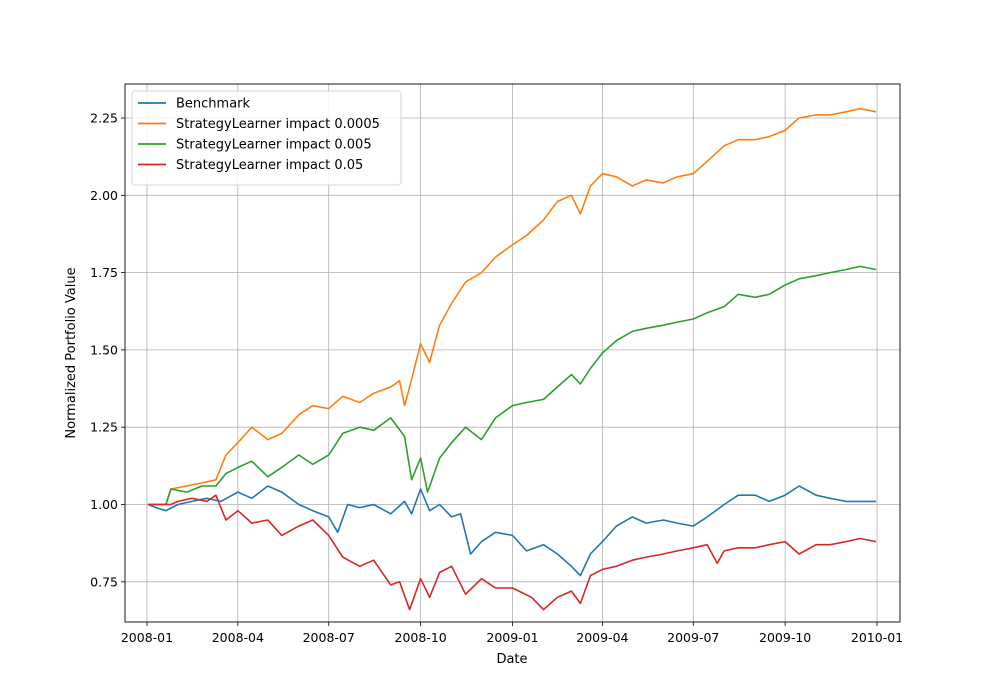 The width and height of the screenshot is (1000, 700). I want to click on legend-label-4: StrategyLearner impact 0.05, so click(269, 165).